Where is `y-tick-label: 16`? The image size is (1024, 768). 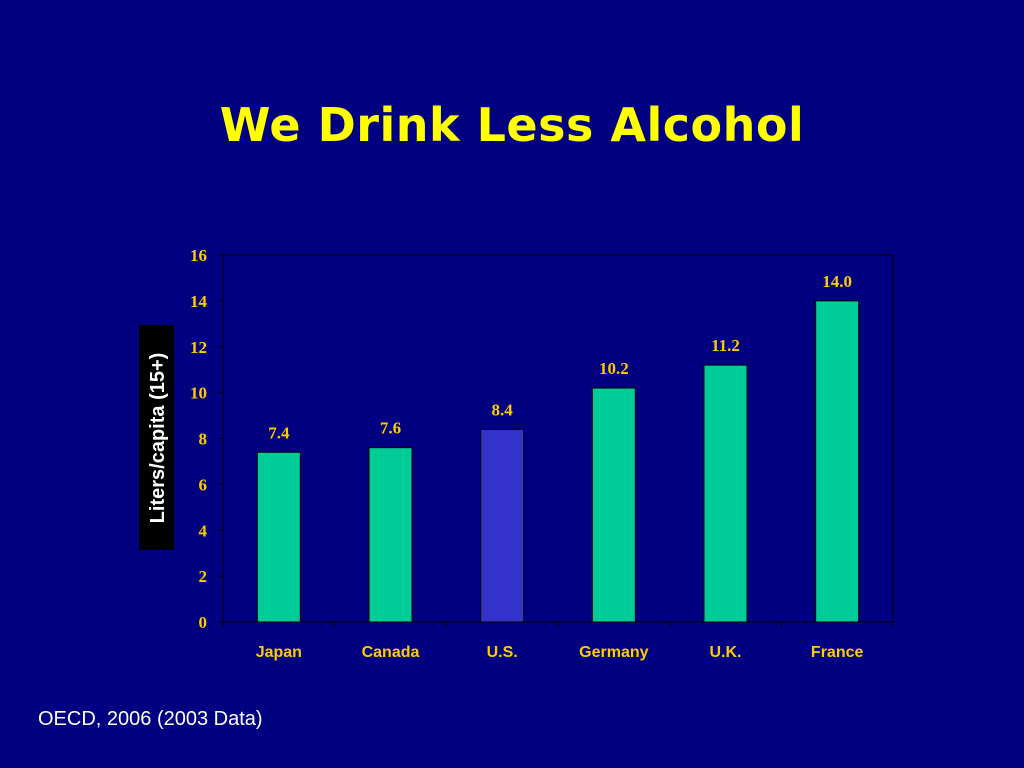
y-tick-label: 16 is located at coordinates (198, 255).